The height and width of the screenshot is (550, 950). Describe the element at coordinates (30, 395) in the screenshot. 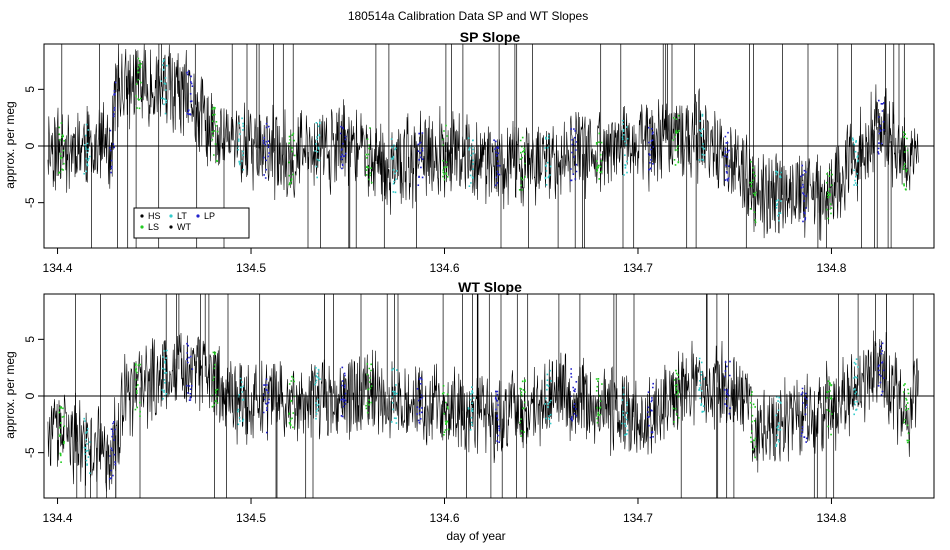

I see `wt-slope-ytick-label: 0` at that location.